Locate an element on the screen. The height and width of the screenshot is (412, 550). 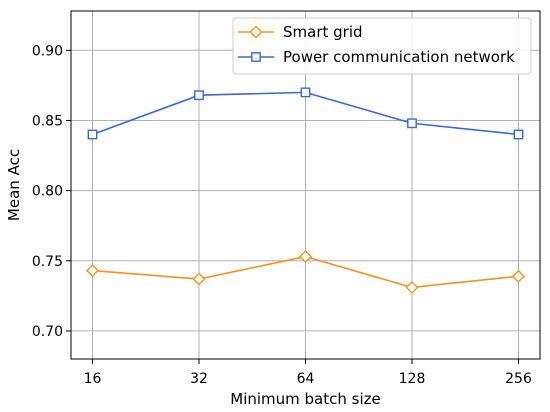
series-smart-grid is located at coordinates (305, 272).